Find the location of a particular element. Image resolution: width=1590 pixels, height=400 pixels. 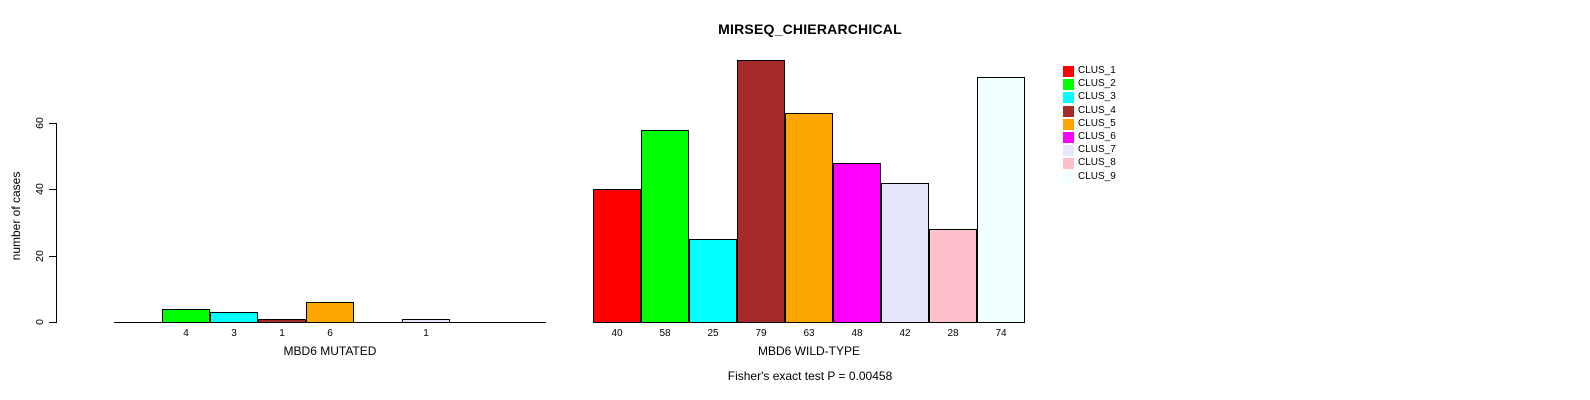

bar-value-label: 74 is located at coordinates (1001, 333).